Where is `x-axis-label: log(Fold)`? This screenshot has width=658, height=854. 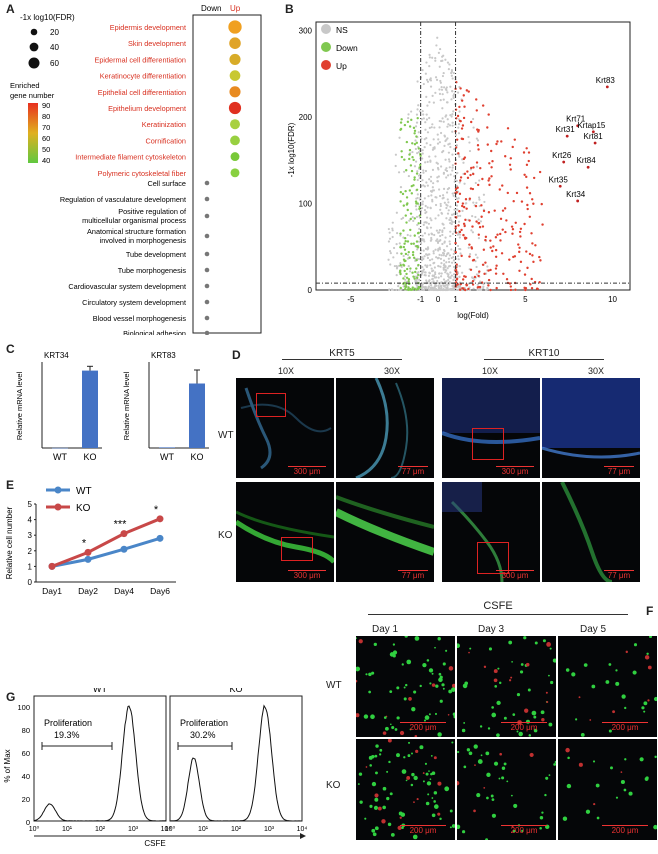 x-axis-label: log(Fold) is located at coordinates (473, 315).